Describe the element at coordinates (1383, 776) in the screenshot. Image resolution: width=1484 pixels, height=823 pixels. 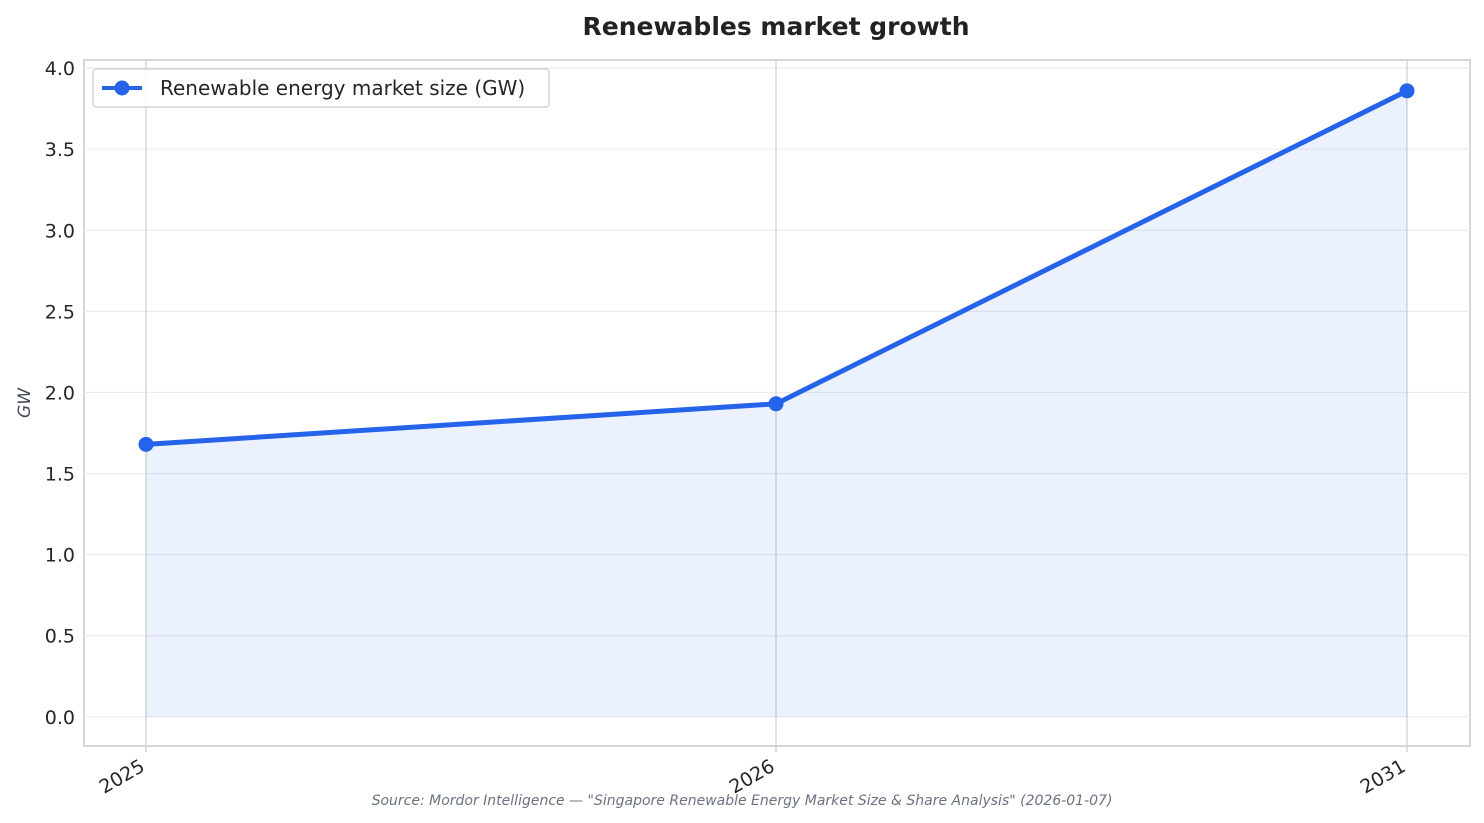
I see `x-tick-label: 2031` at that location.